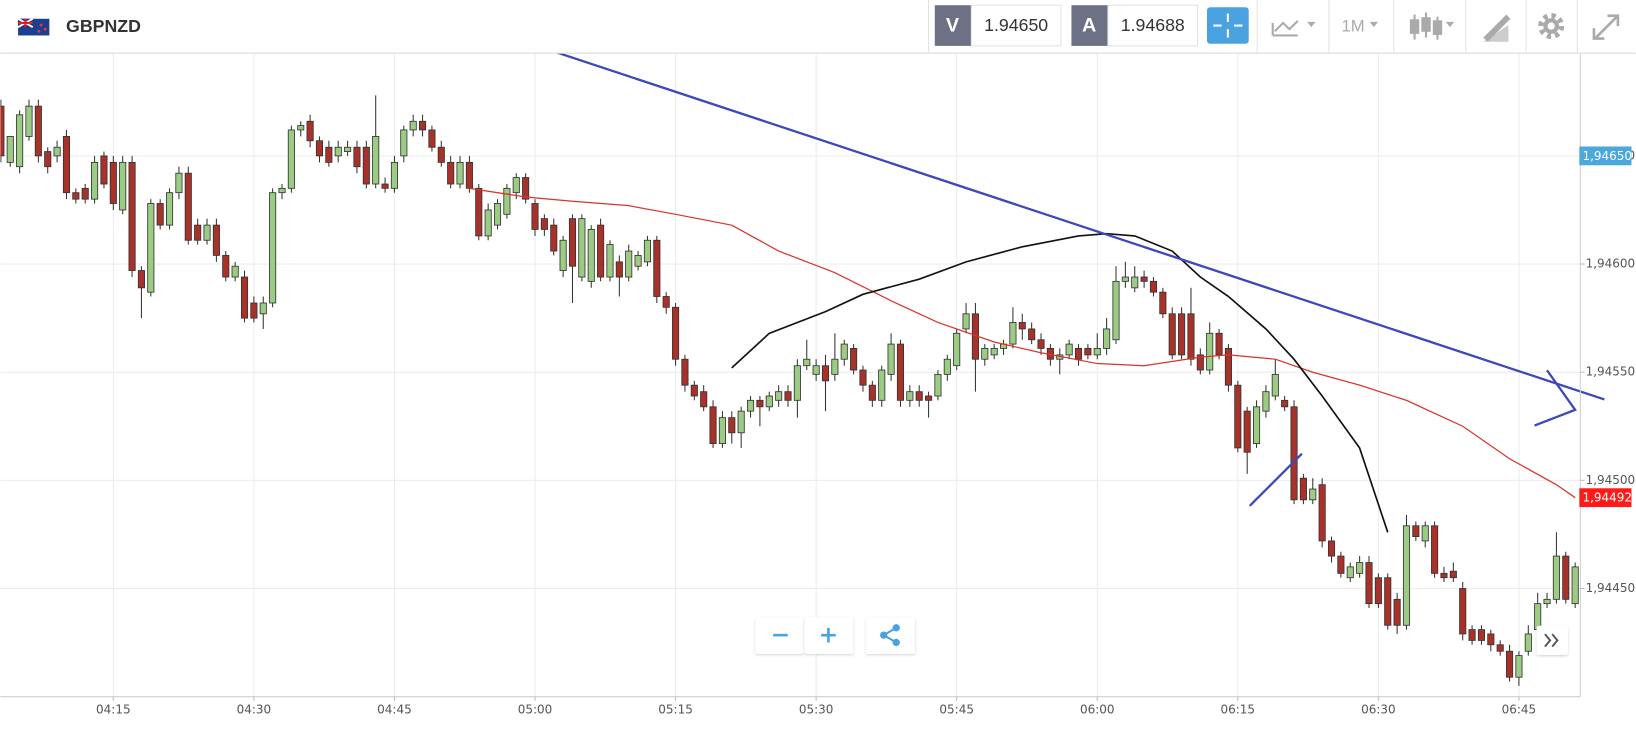  I want to click on share-button, so click(890, 635).